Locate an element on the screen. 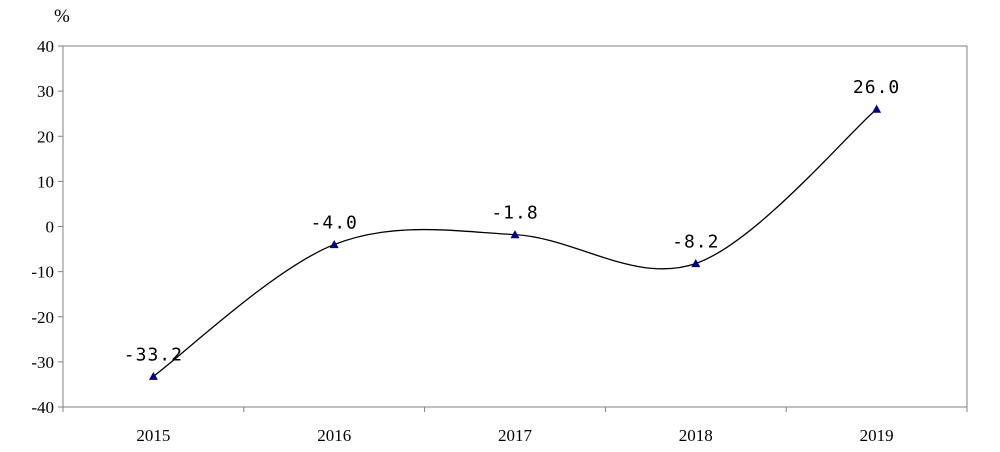 This screenshot has width=1000, height=452. x-tick-label: 2018 is located at coordinates (696, 435).